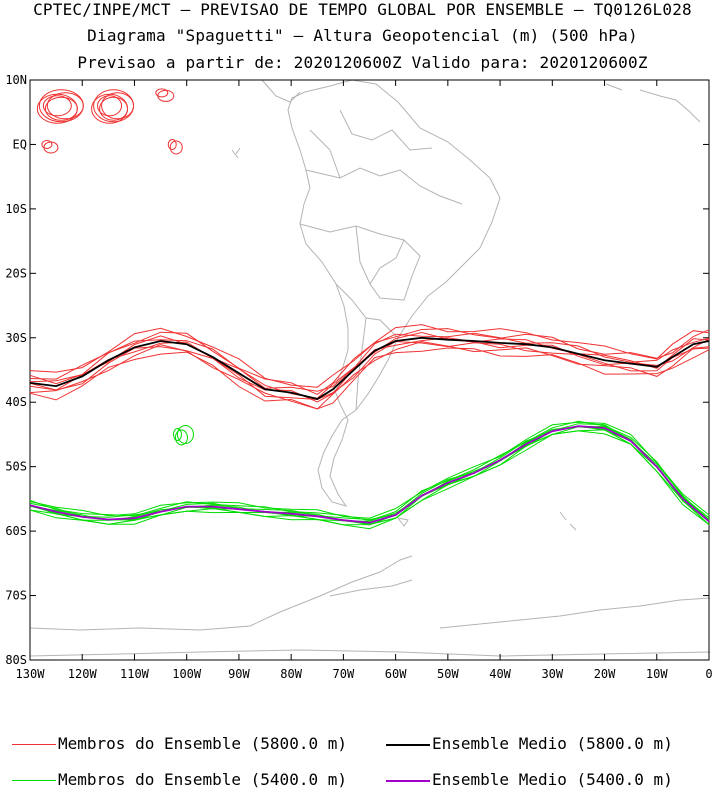  What do you see at coordinates (16, 467) in the screenshot?
I see `y-tick-label: 50S` at bounding box center [16, 467].